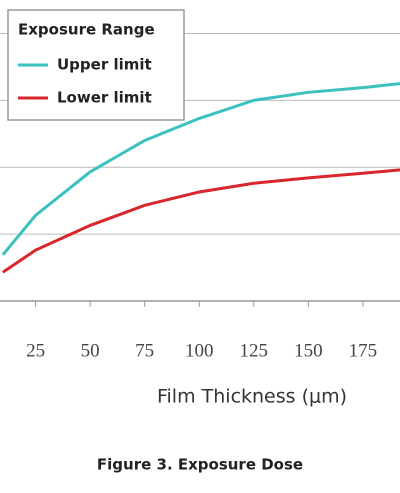  What do you see at coordinates (104, 98) in the screenshot?
I see `legend-label: Lower limit` at bounding box center [104, 98].